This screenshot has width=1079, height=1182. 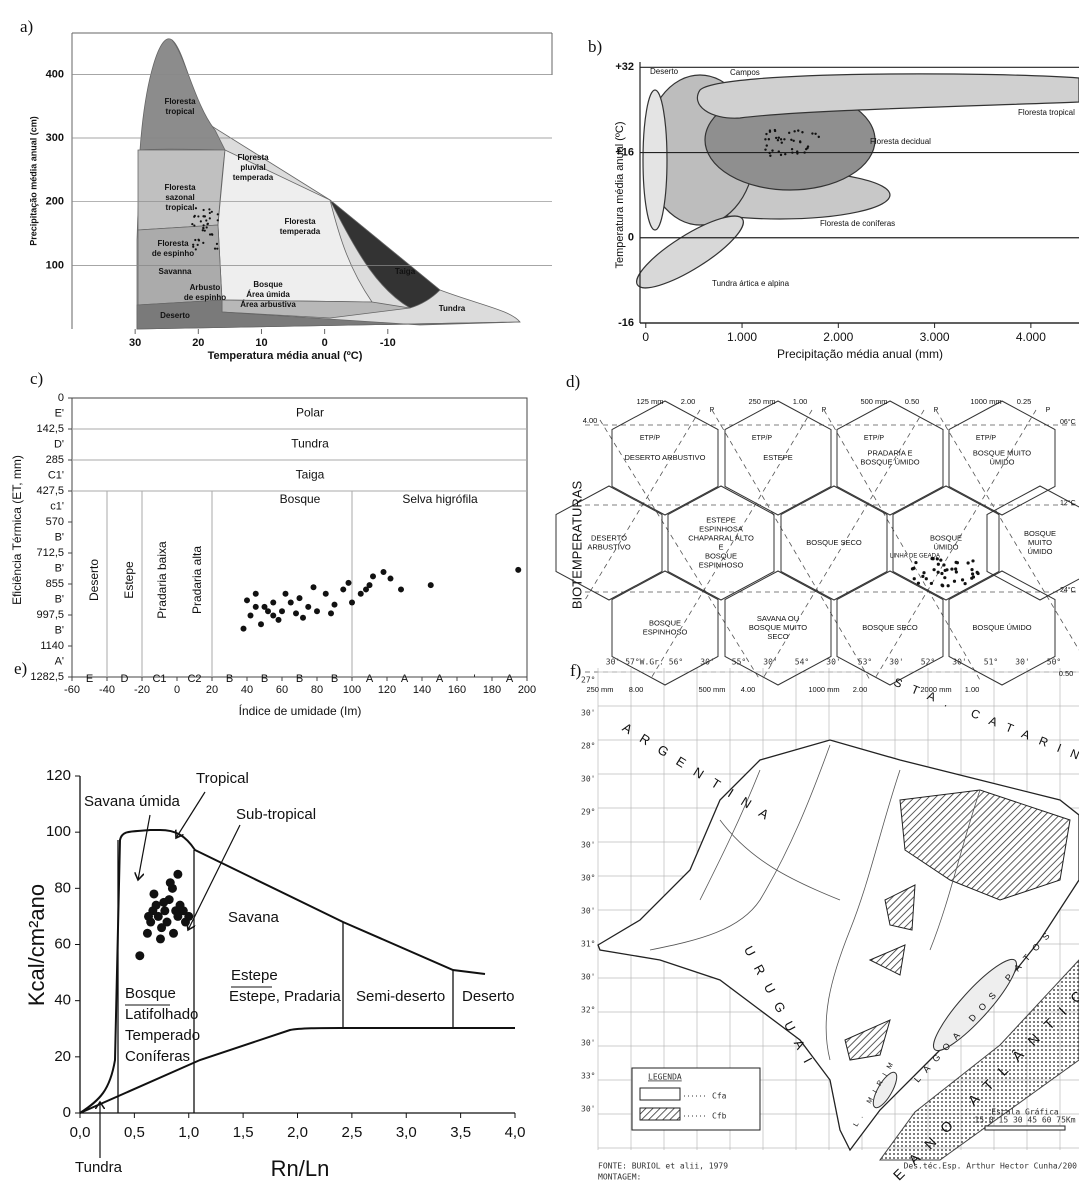 What do you see at coordinates (299, 679) in the screenshot?
I see `x-zone-letter: B` at bounding box center [299, 679].